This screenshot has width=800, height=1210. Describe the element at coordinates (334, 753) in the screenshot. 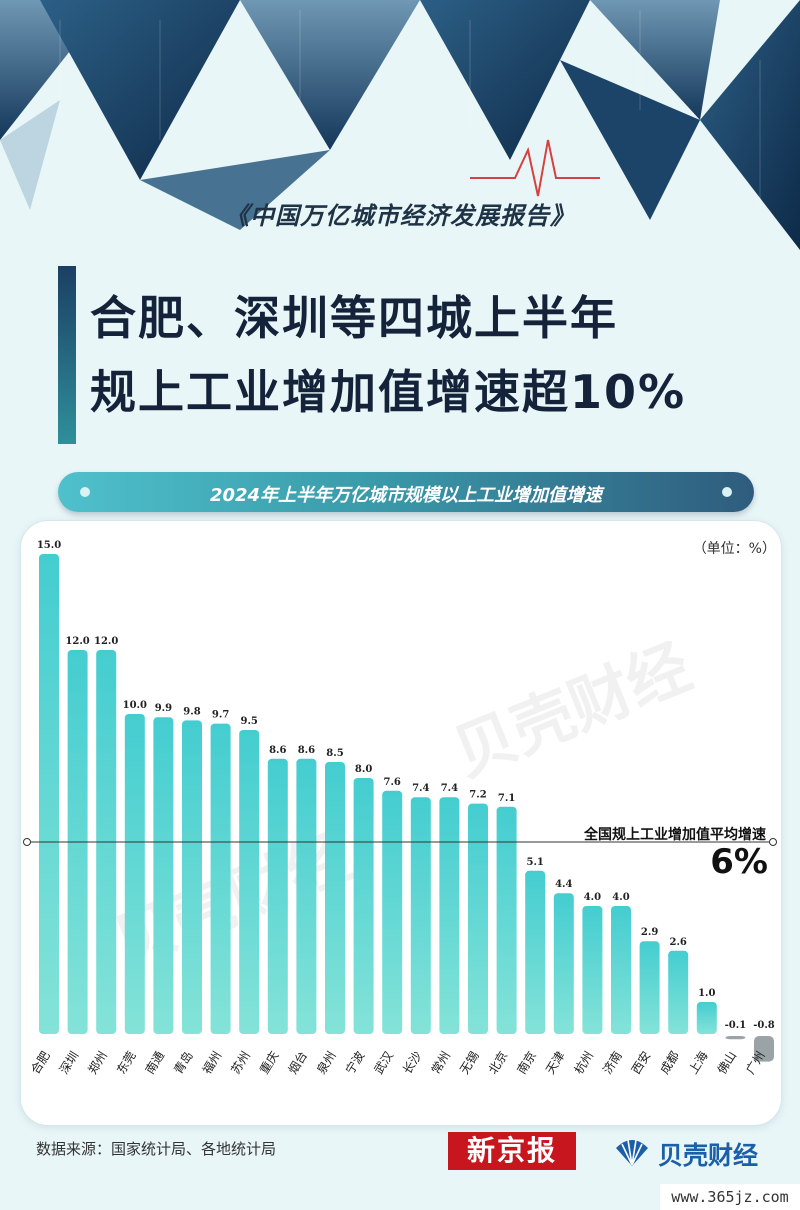

I see `value-label-泉州: 8.5` at that location.